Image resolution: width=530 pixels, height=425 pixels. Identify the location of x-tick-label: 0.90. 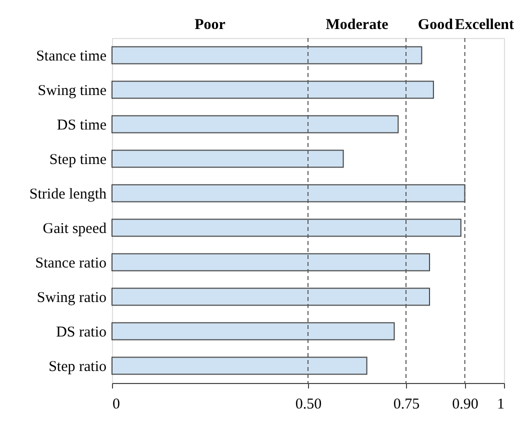
(465, 404).